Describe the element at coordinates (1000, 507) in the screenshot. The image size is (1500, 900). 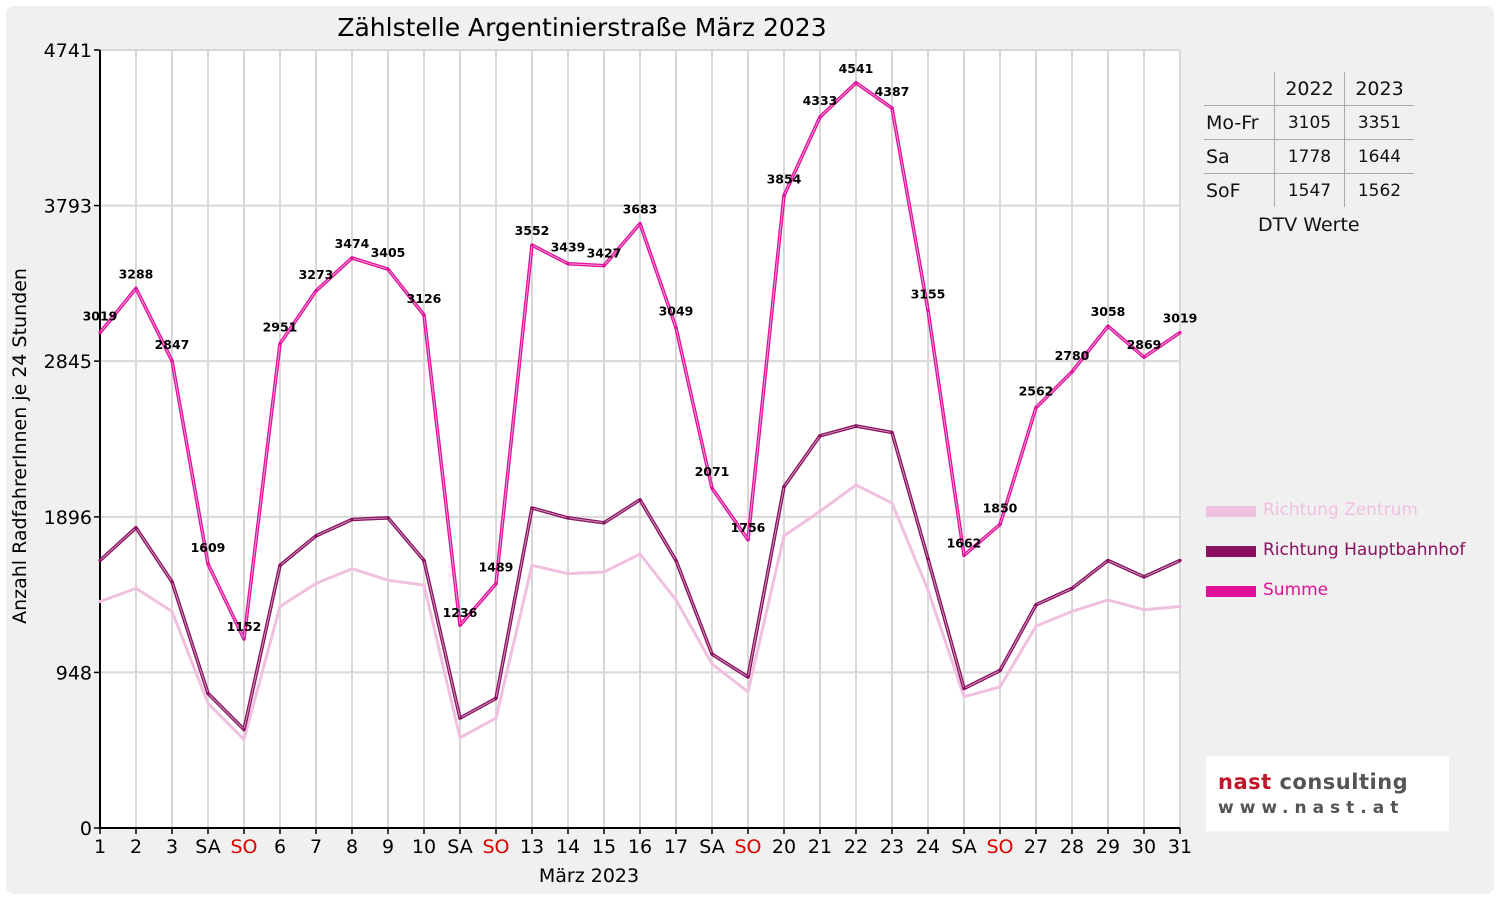
I see `data-label: 1850` at that location.